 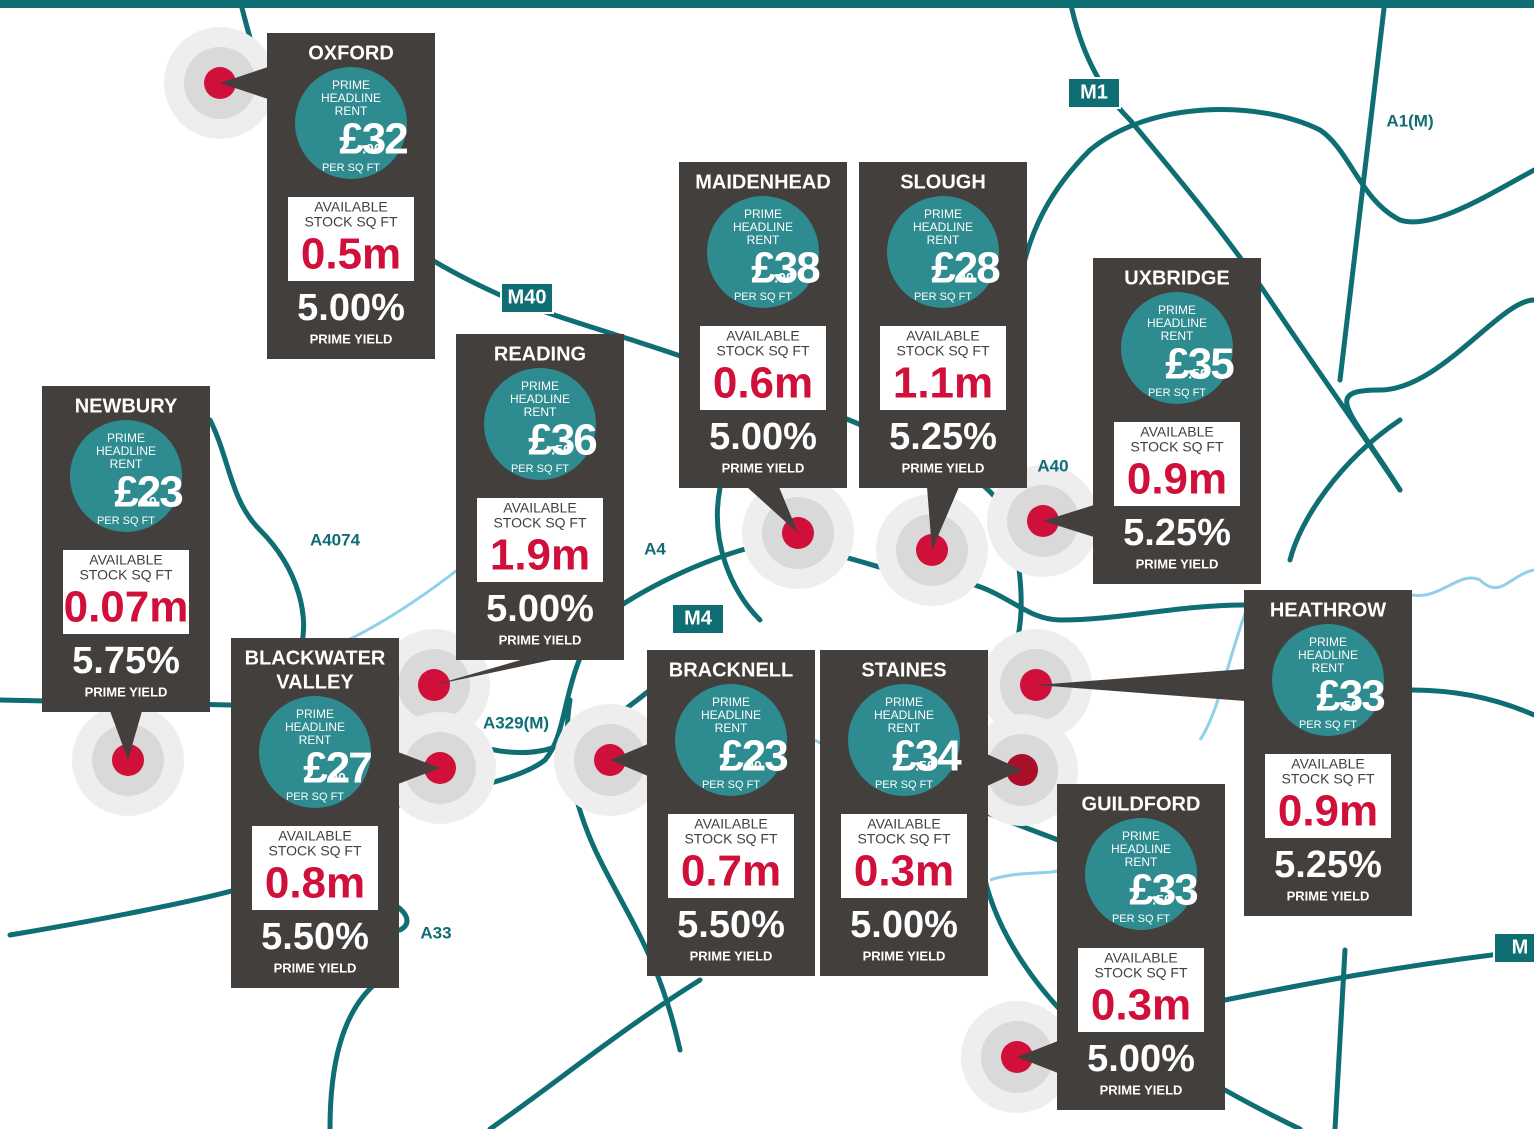 I want to click on road-label: A1(M), so click(x=1409, y=120).